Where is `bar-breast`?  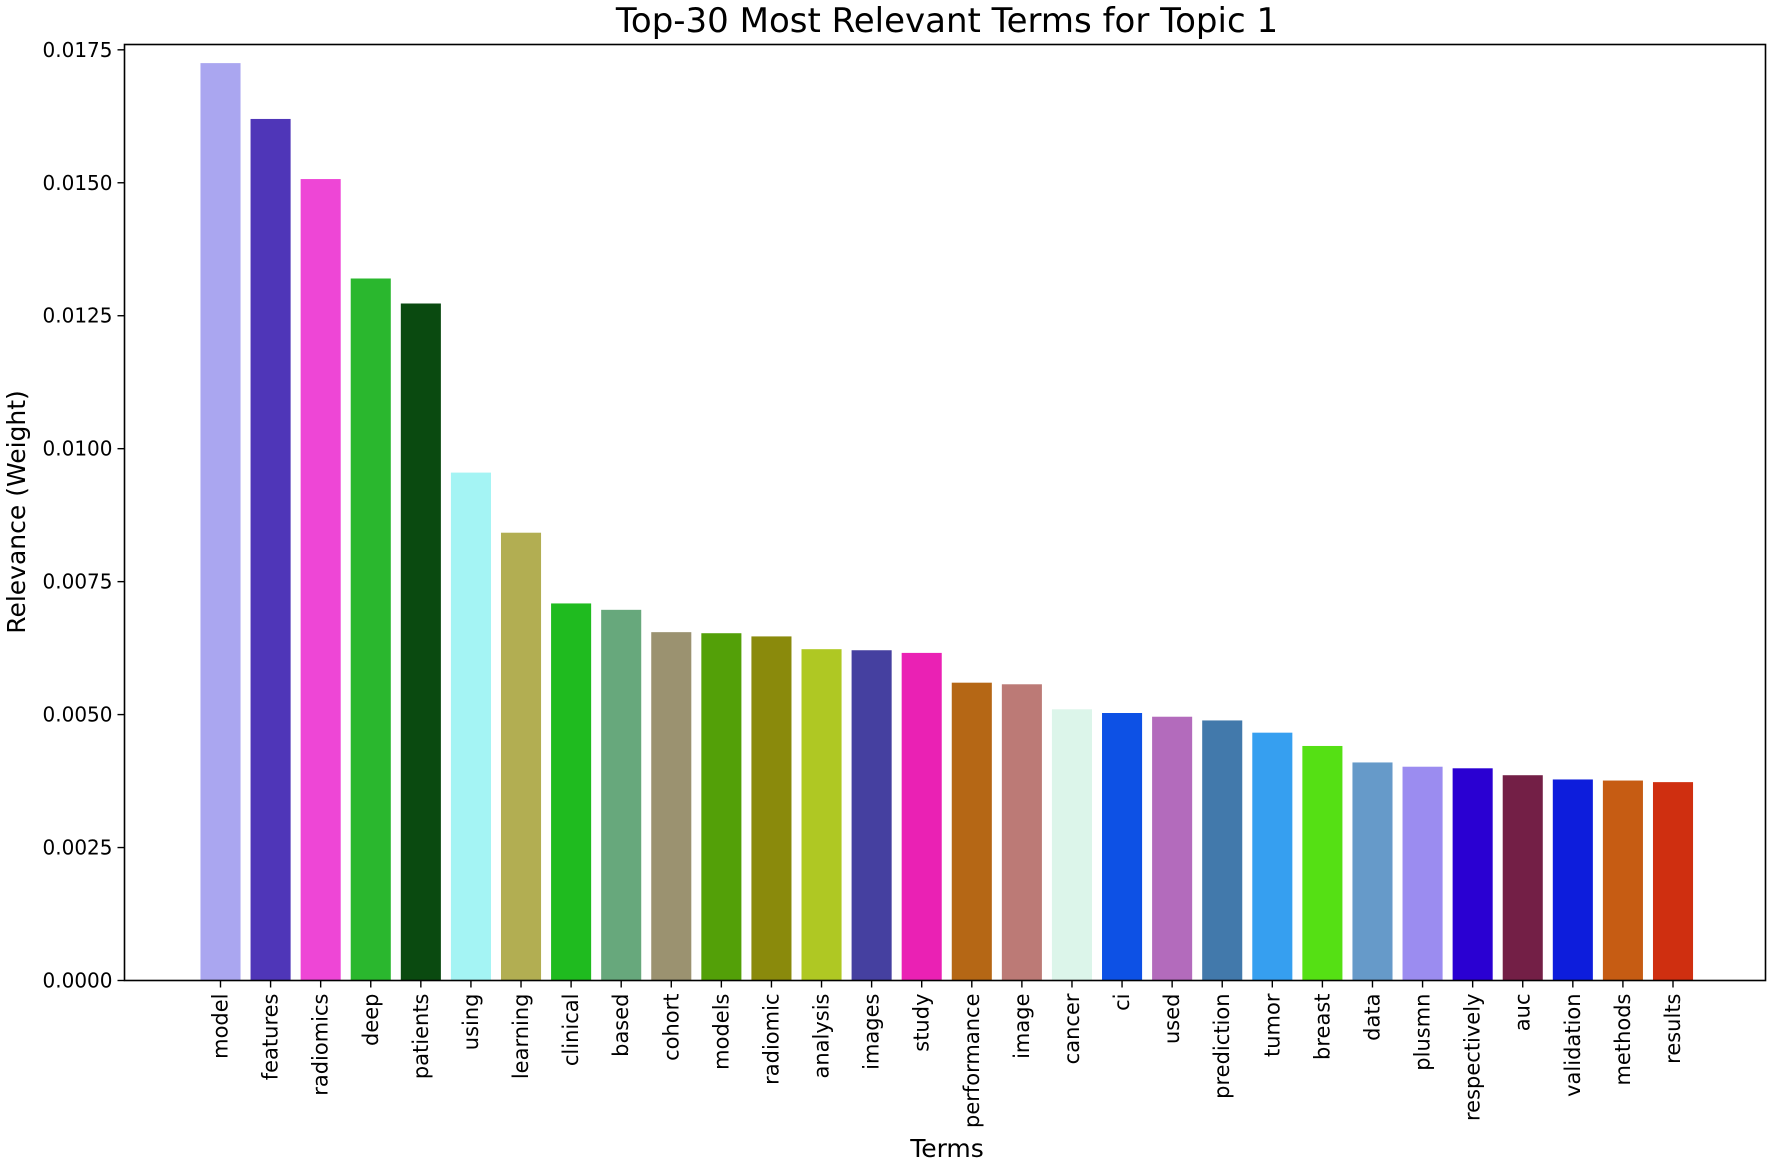 bar-breast is located at coordinates (1322, 863).